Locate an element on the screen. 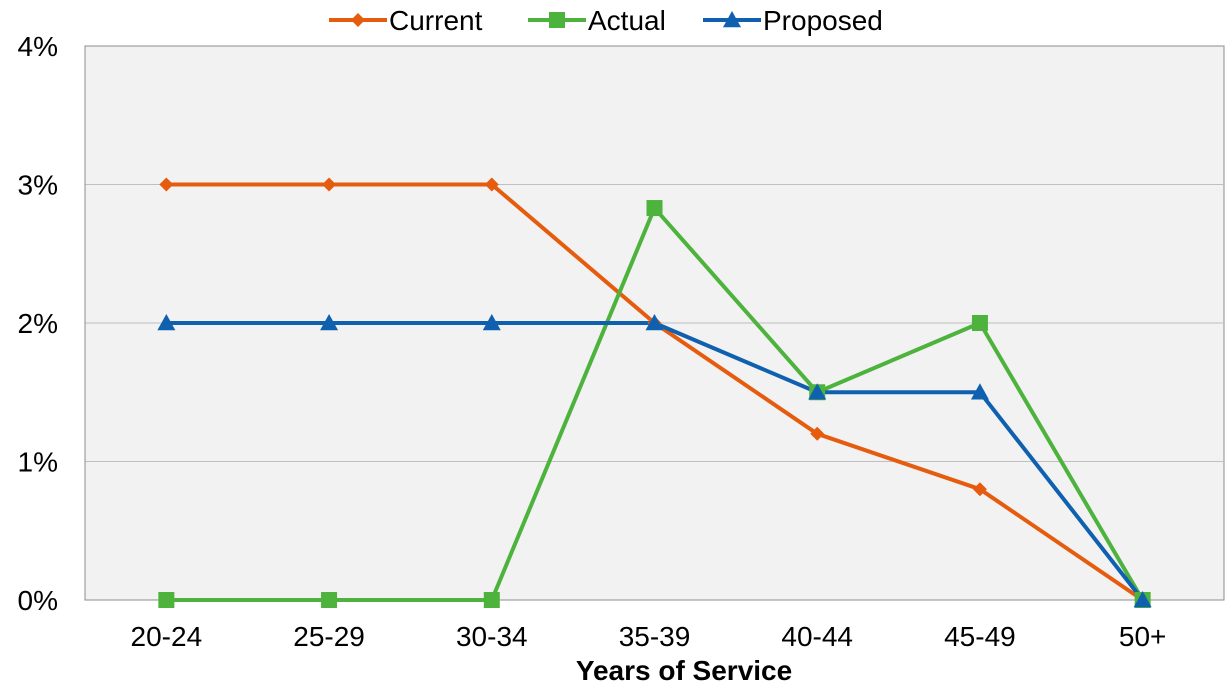 This screenshot has height=690, width=1225. legend-label-proposed: Proposed is located at coordinates (823, 20).